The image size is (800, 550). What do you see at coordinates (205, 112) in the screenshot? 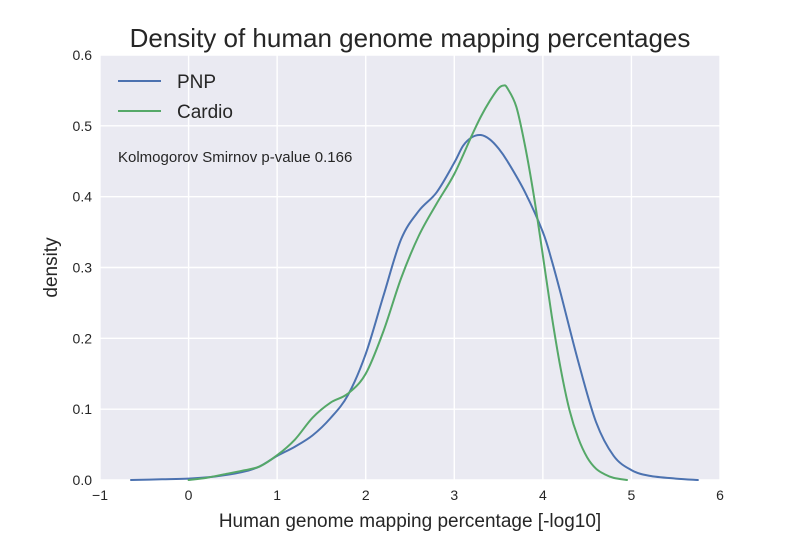
I see `legend-label-cardio: Cardio` at bounding box center [205, 112].